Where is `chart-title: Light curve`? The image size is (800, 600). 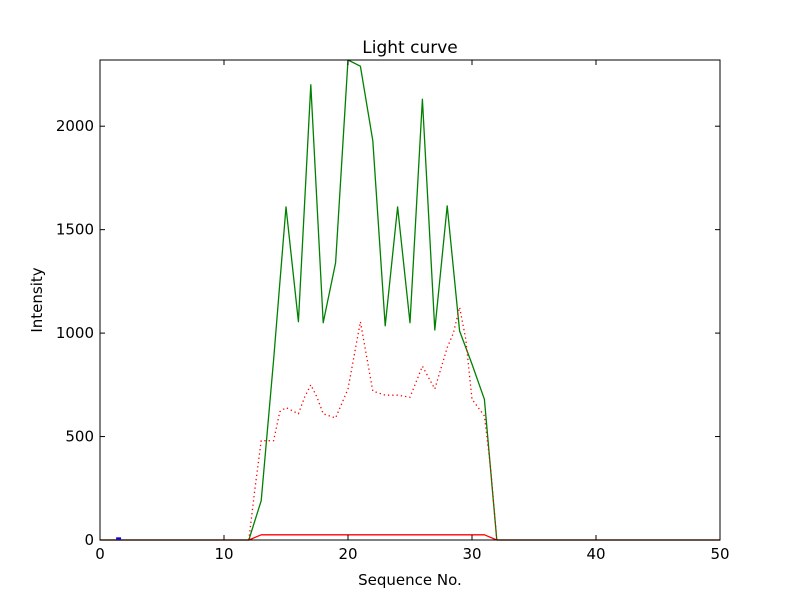
chart-title: Light curve is located at coordinates (409, 48).